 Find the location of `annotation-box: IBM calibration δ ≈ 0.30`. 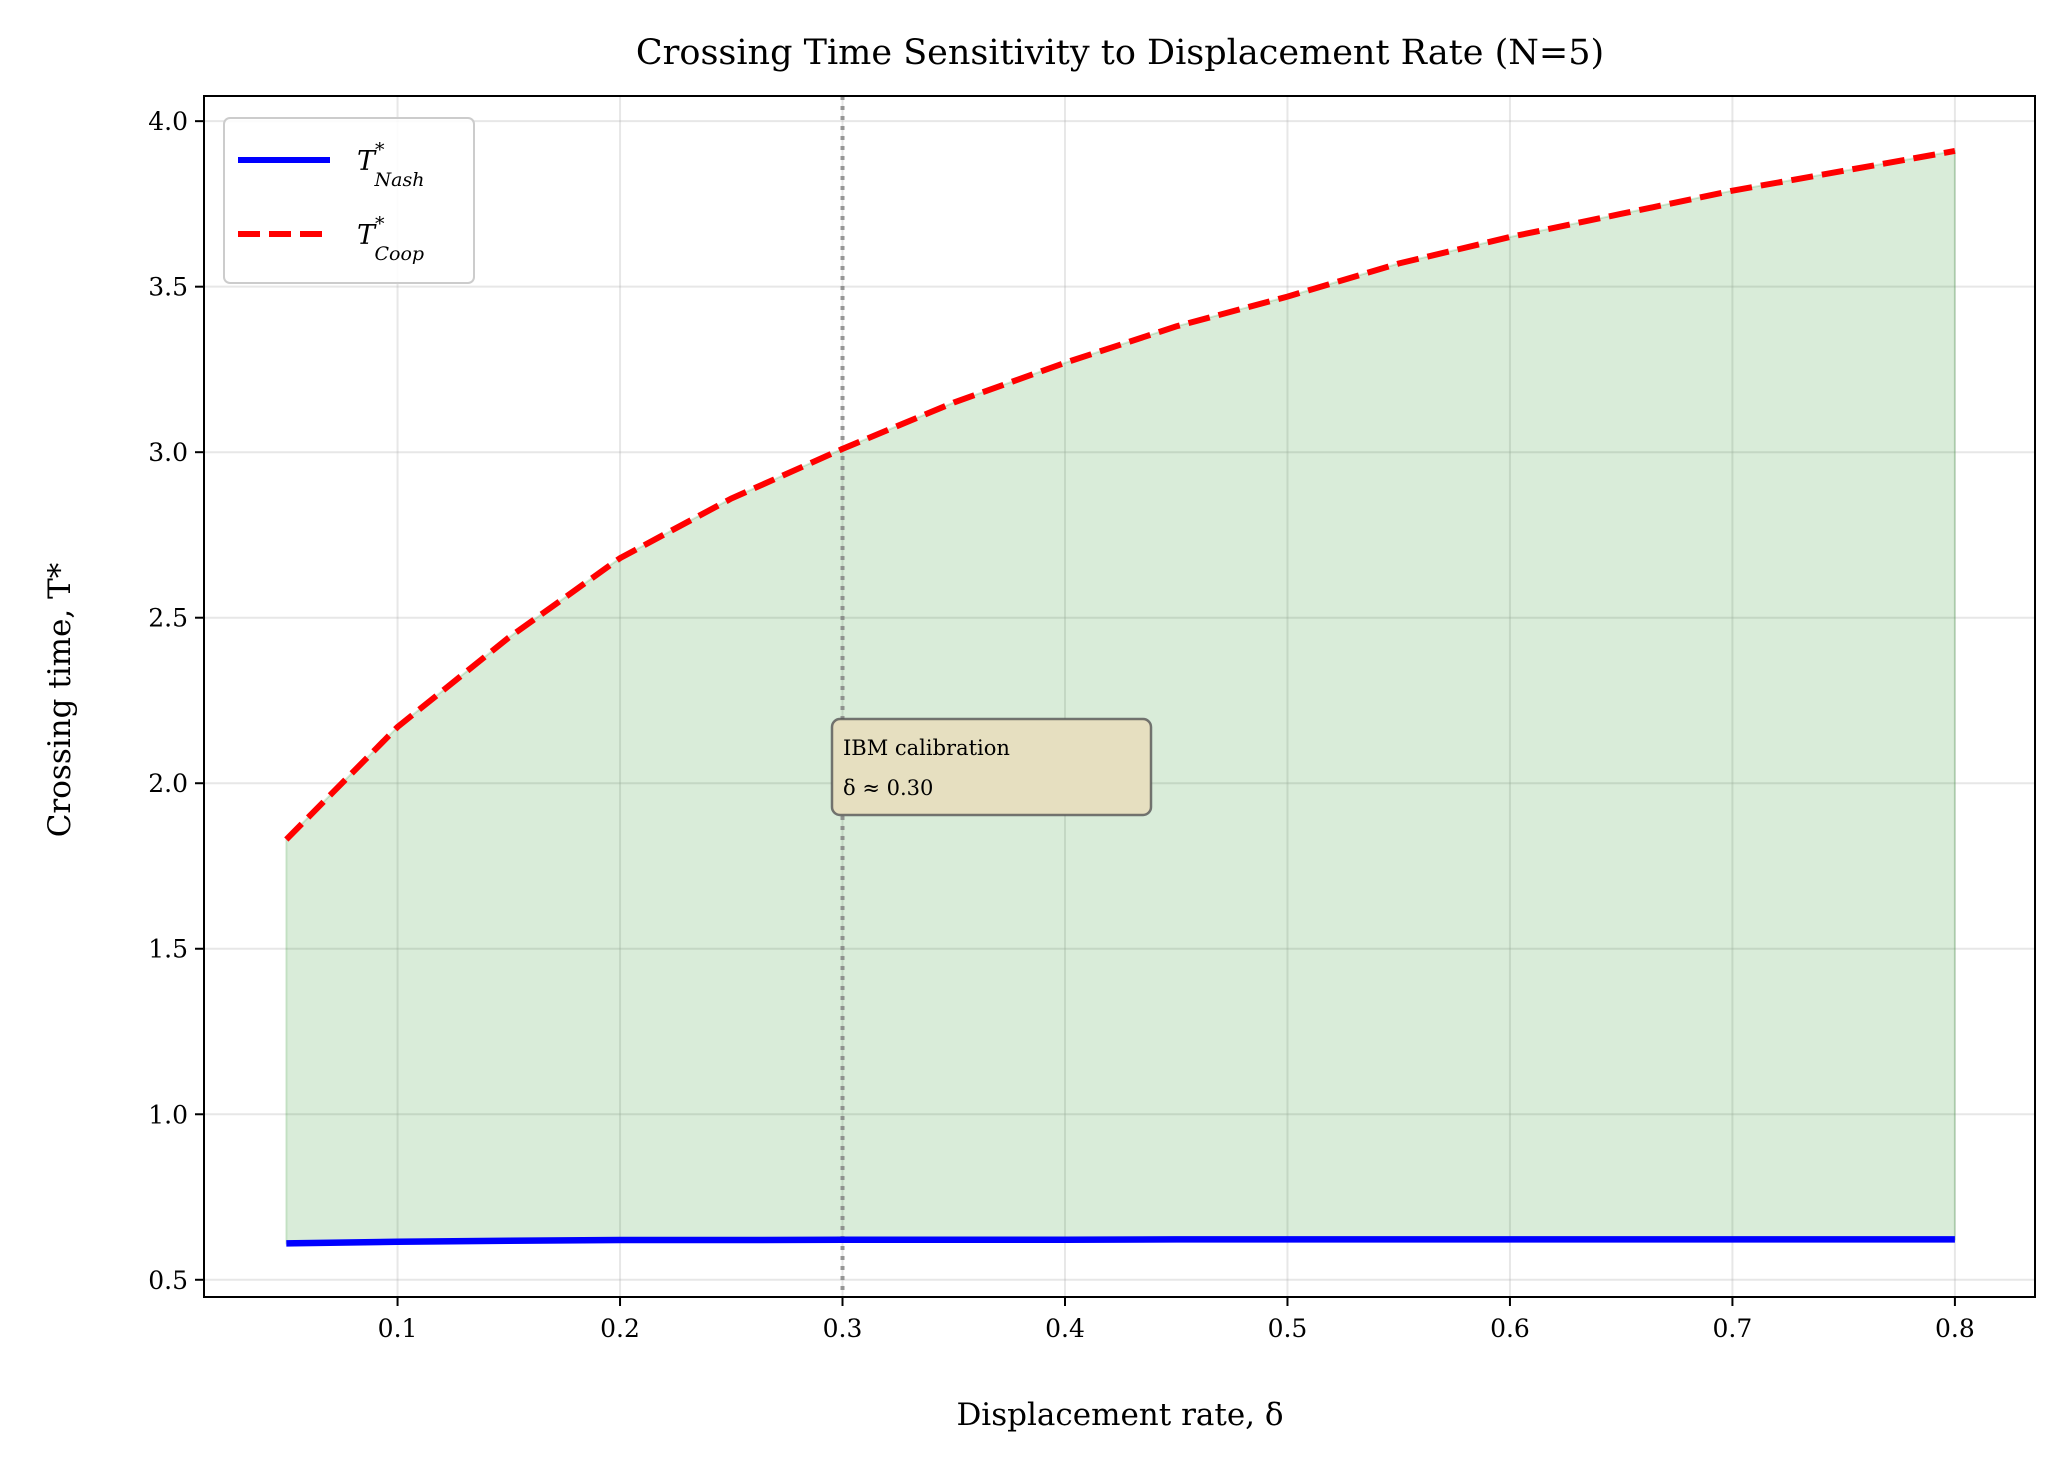

annotation-box: IBM calibration δ ≈ 0.30 is located at coordinates (991, 767).